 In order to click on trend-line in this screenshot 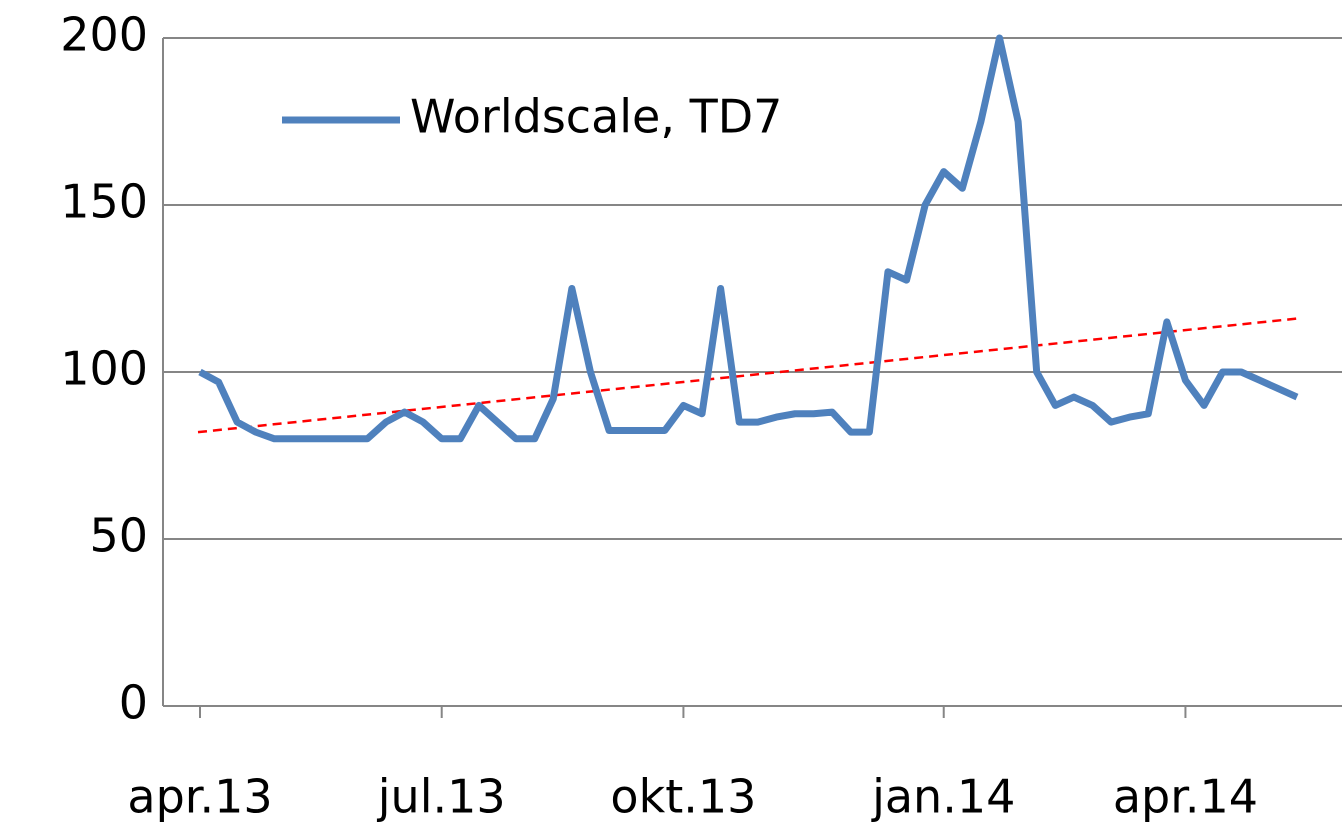, I will do `click(747, 375)`.